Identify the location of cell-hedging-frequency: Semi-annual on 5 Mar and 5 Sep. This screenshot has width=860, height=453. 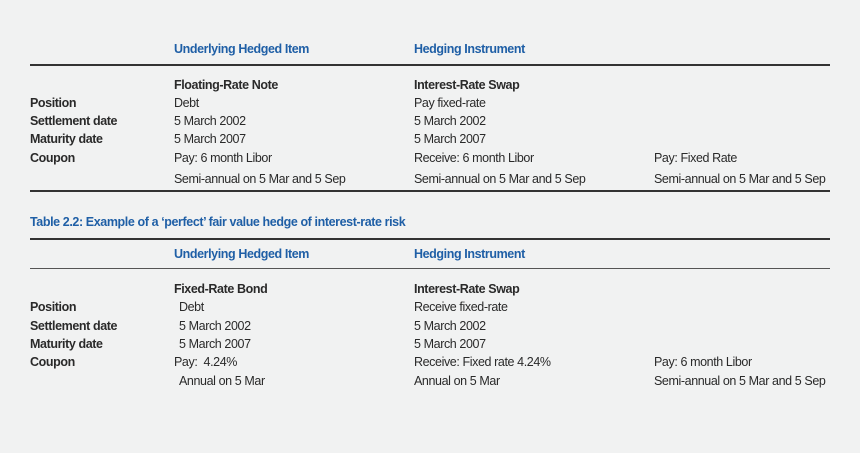
(500, 179).